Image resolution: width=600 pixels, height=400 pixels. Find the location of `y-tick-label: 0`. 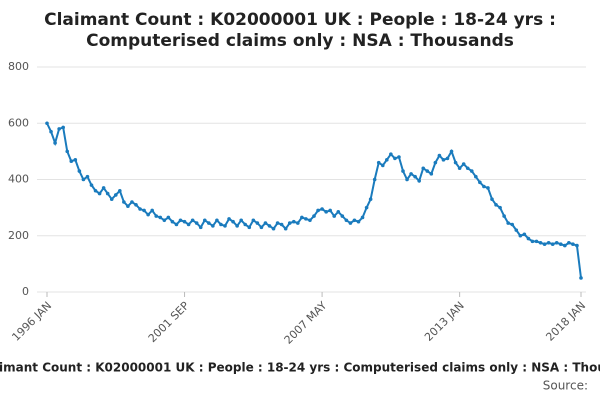

y-tick-label: 0 is located at coordinates (25, 291).